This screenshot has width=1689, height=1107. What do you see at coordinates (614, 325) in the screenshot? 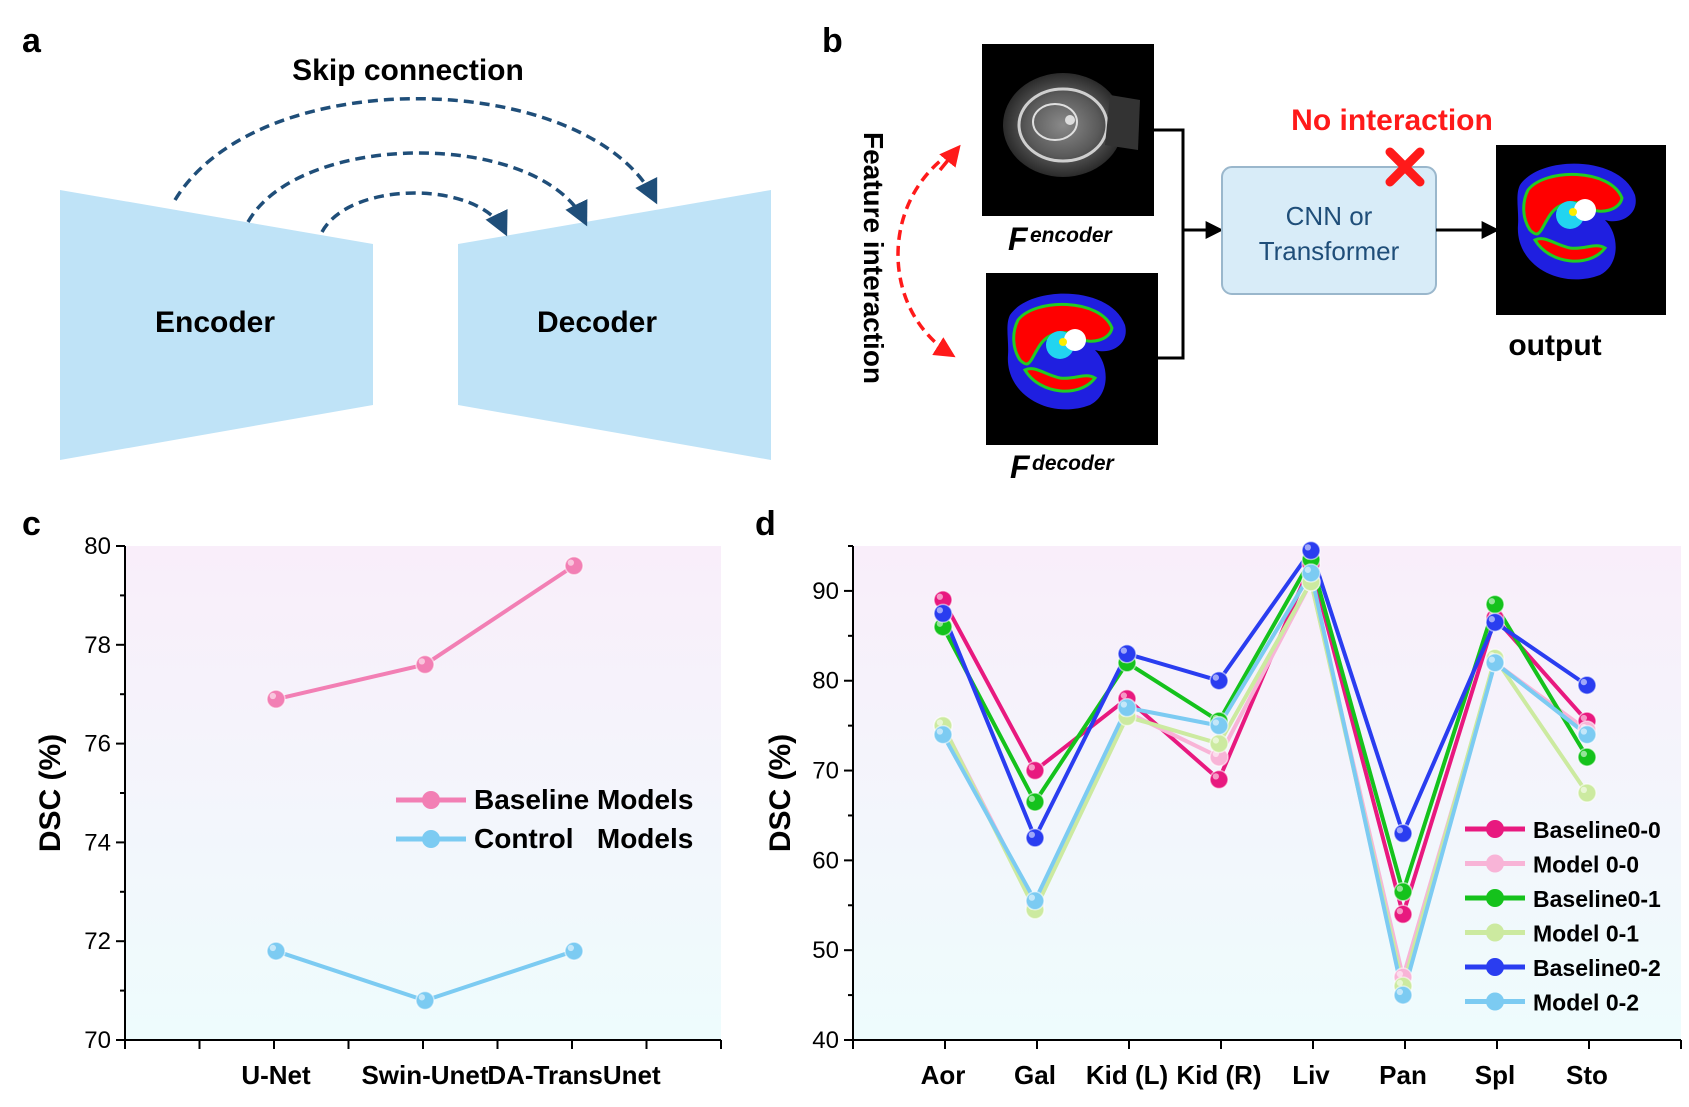
I see `decoder-block` at bounding box center [614, 325].